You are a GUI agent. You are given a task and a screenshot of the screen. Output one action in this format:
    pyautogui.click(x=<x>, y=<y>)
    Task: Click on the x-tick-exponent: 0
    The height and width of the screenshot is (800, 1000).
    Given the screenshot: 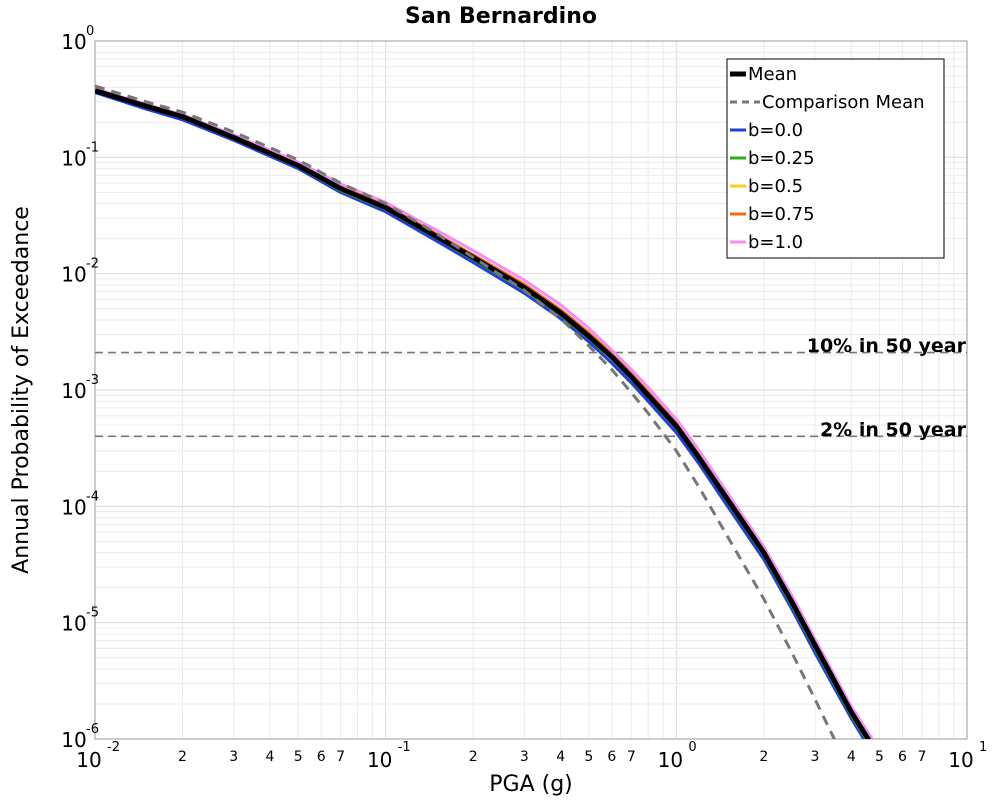 What is the action you would take?
    pyautogui.click(x=692, y=747)
    